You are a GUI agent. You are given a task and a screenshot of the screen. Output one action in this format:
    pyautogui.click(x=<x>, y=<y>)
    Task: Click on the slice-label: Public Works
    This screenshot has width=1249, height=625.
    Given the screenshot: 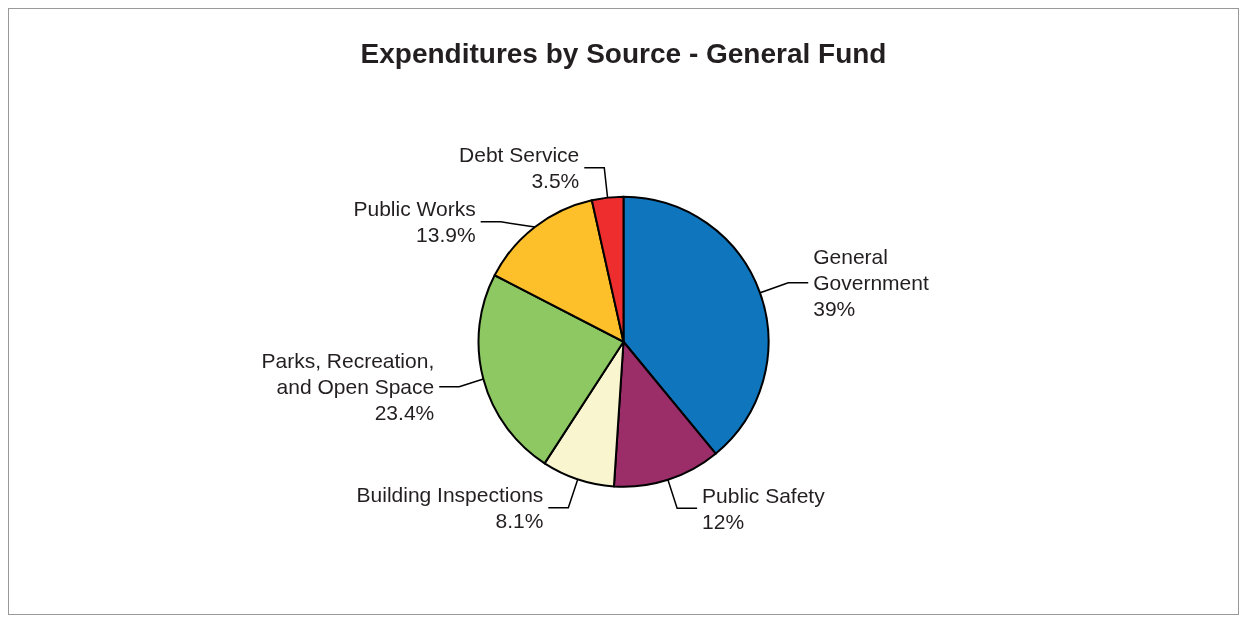 What is the action you would take?
    pyautogui.click(x=414, y=209)
    